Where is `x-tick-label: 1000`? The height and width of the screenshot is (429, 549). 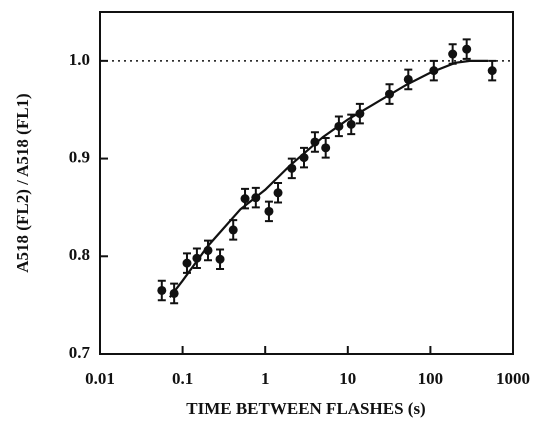 x-tick-label: 1000 is located at coordinates (513, 378).